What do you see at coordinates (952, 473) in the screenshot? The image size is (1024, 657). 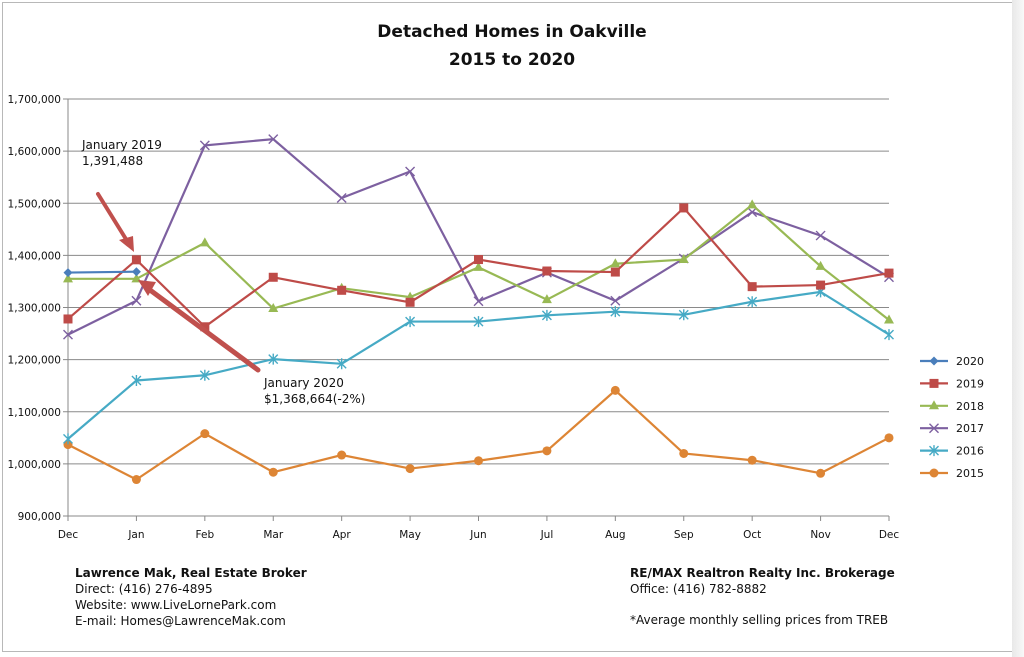 I see `legend-item-2015: 2015` at bounding box center [952, 473].